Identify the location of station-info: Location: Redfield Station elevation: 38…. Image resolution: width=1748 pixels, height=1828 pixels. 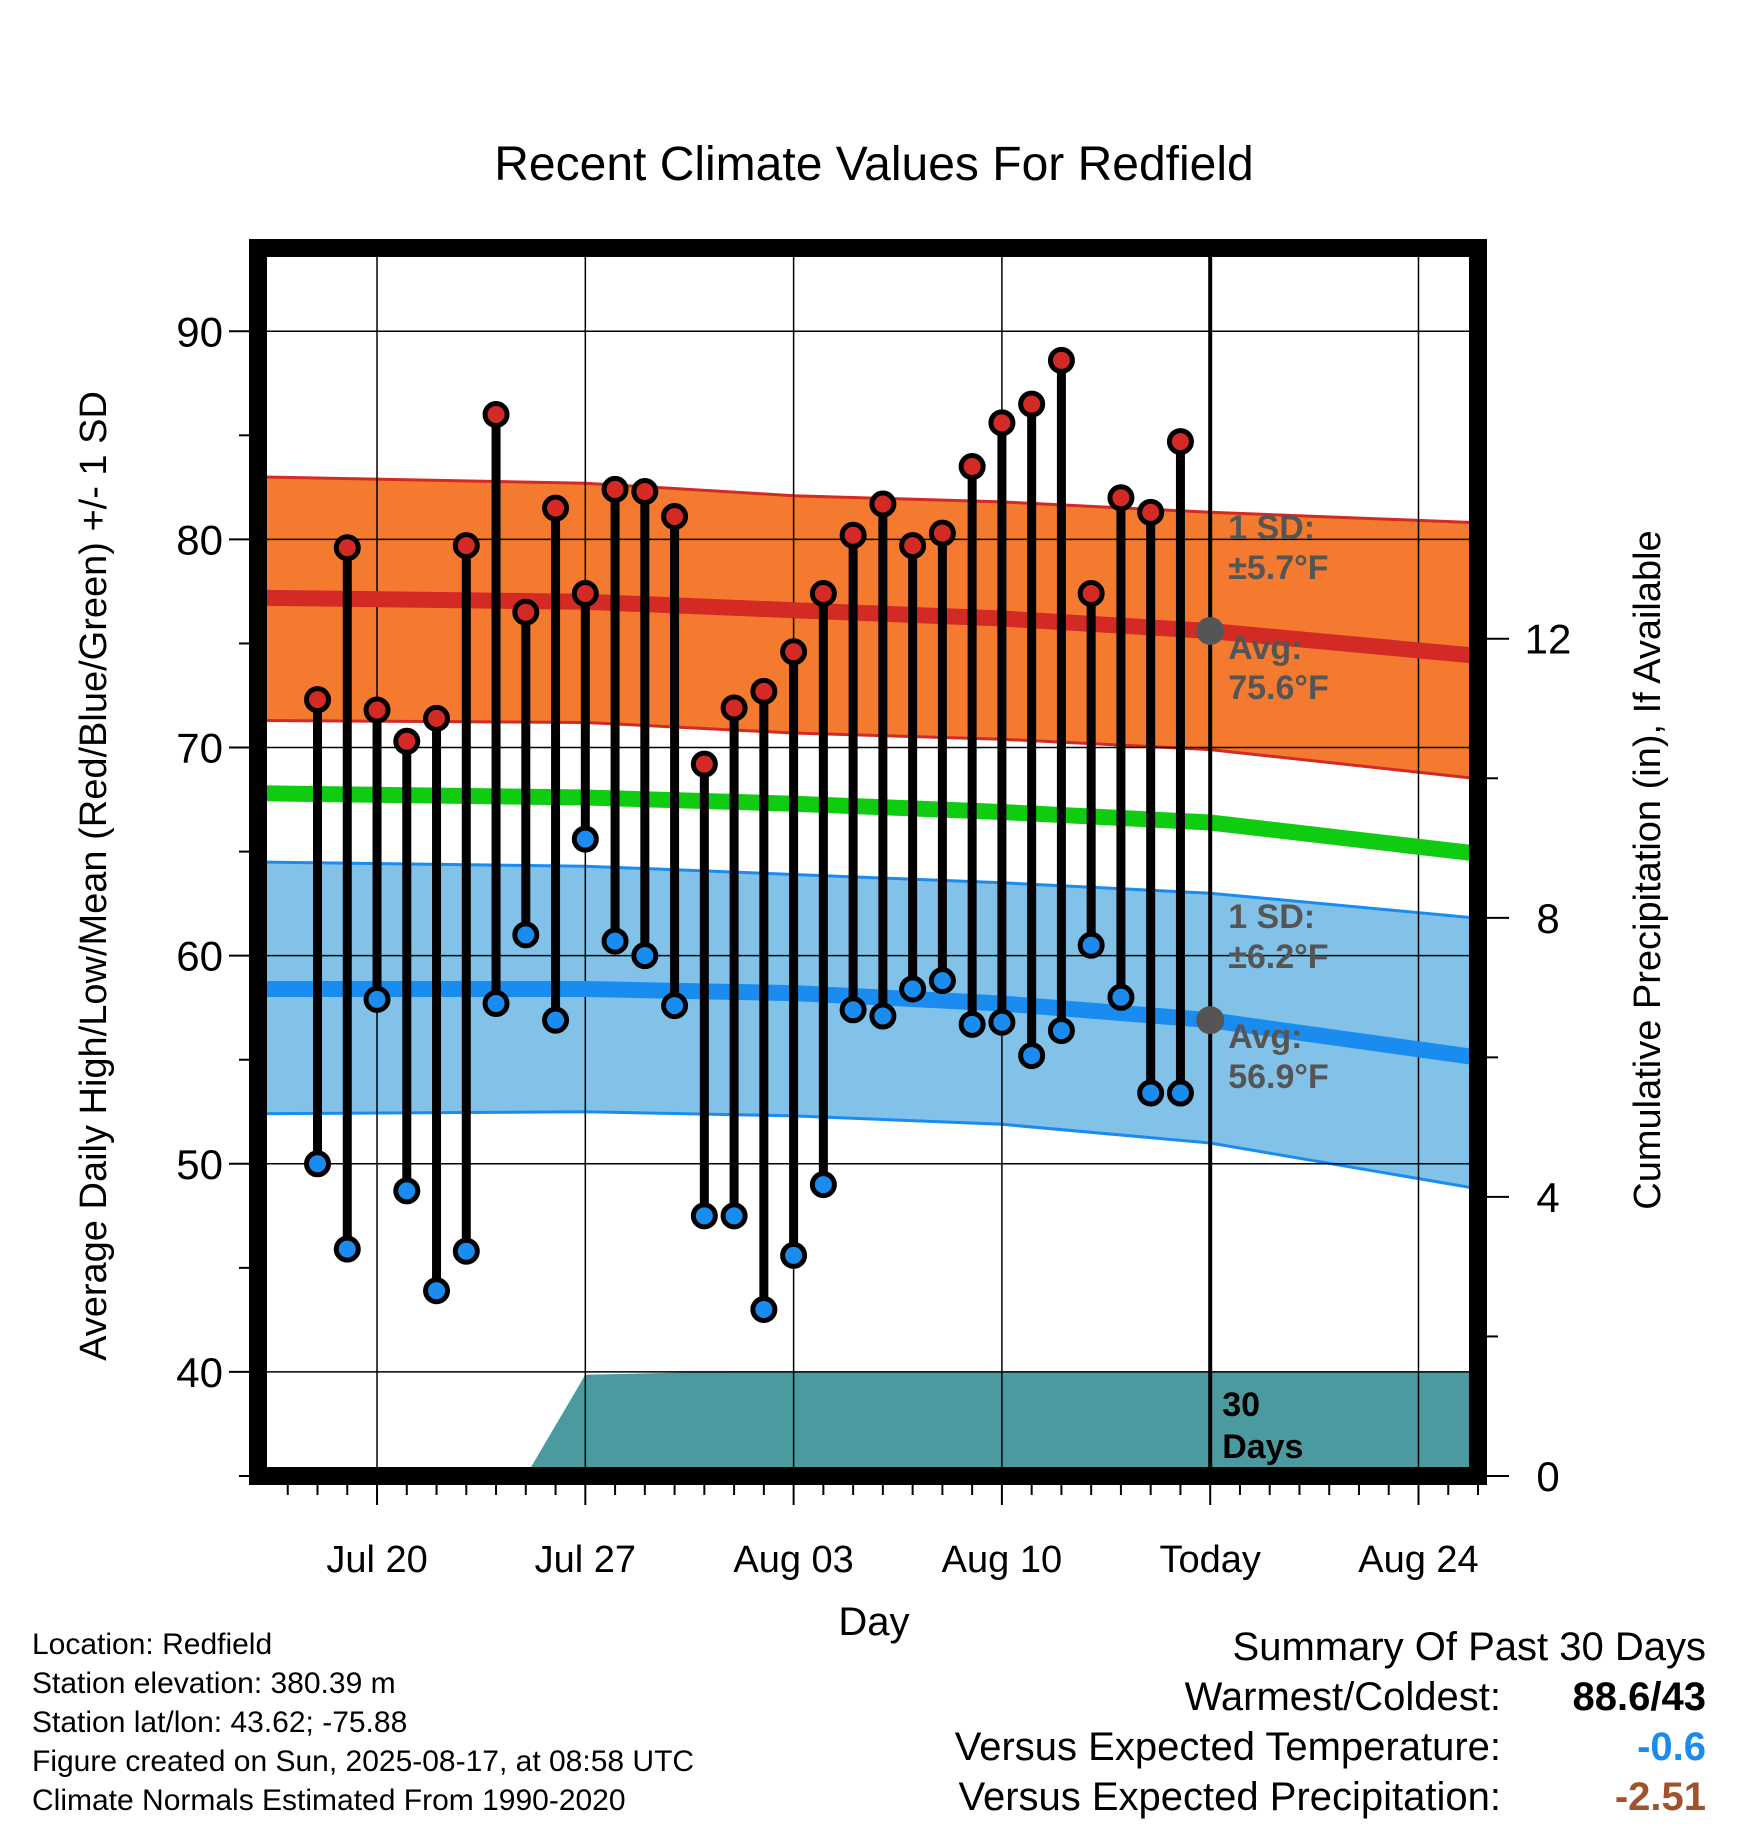
(363, 1722).